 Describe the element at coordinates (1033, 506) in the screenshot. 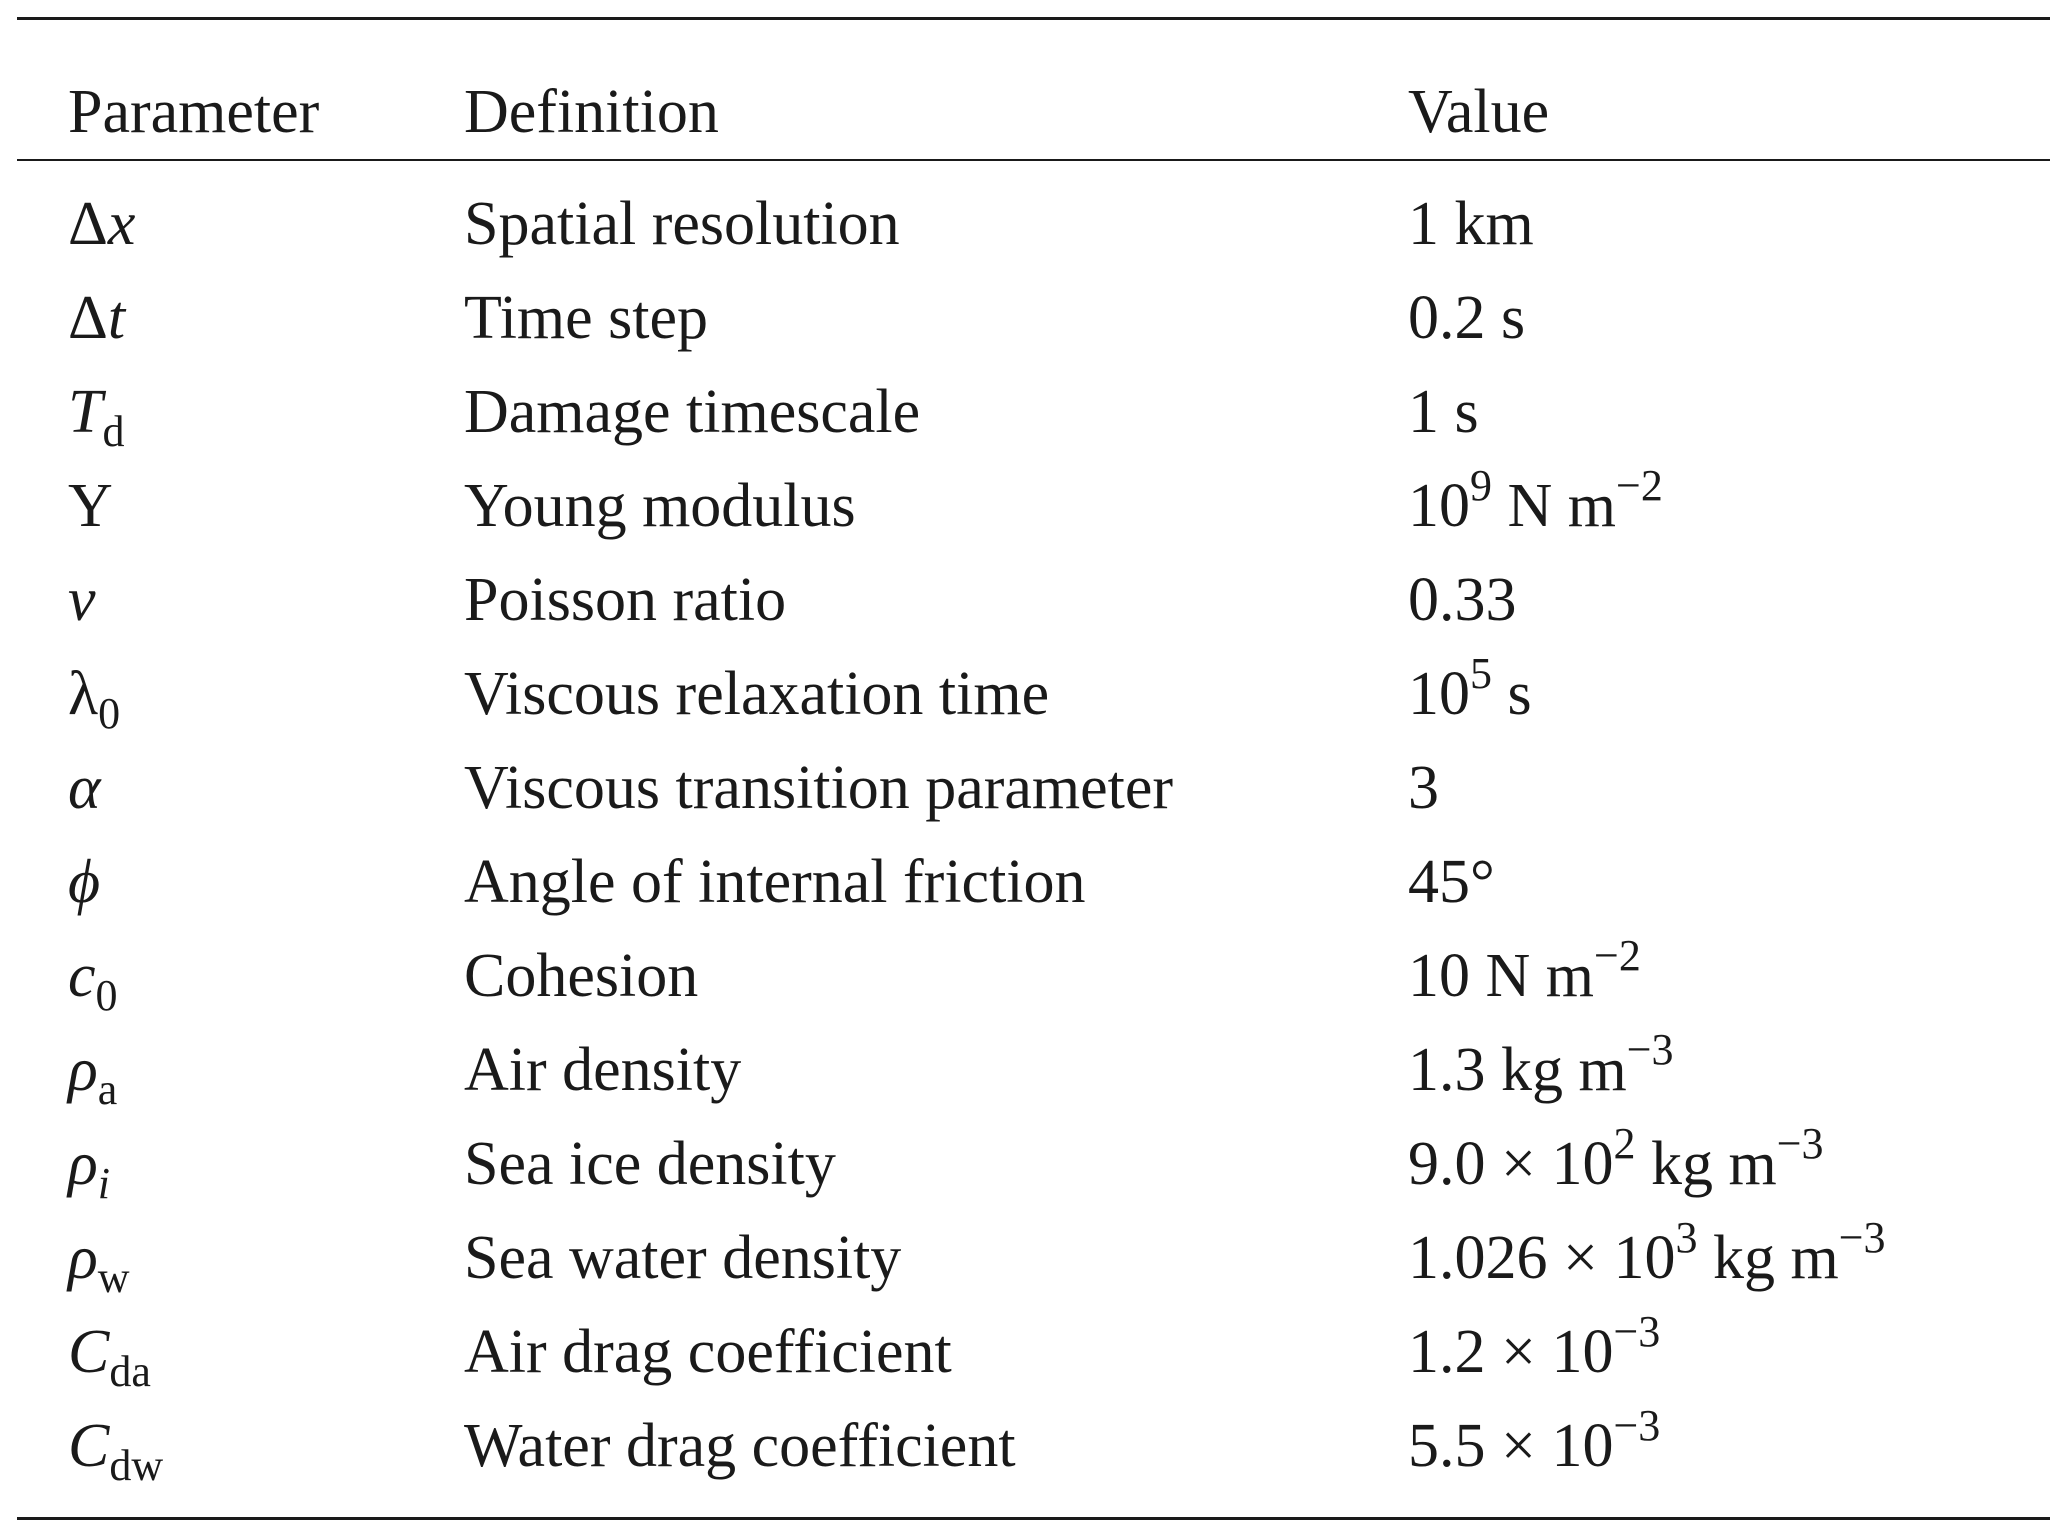

I see `table-row: Y Young modulus 109 N m−2` at that location.